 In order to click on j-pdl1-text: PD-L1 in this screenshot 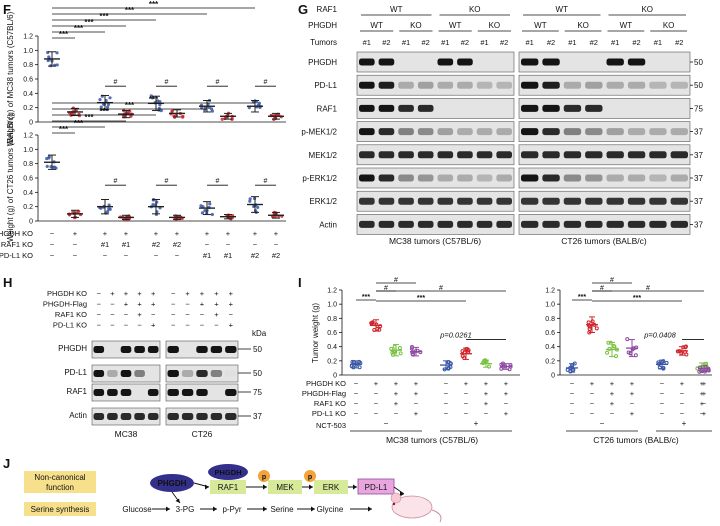, I will do `click(376, 487)`.